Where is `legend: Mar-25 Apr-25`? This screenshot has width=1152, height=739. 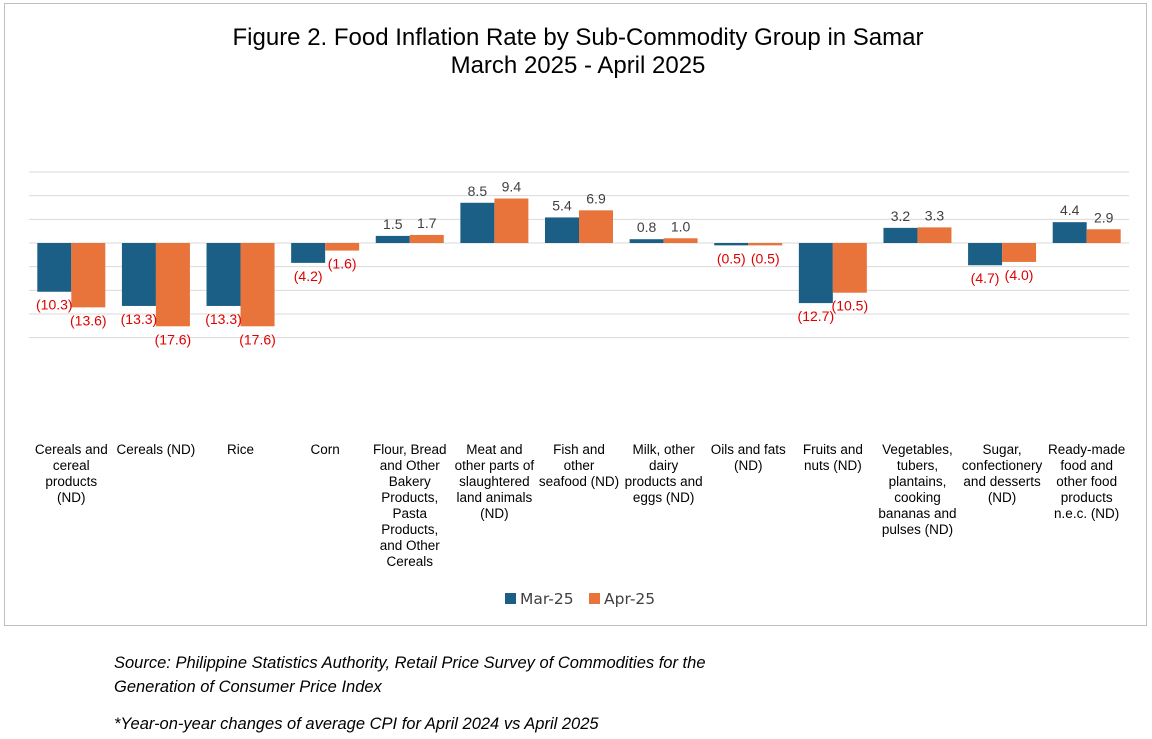 legend: Mar-25 Apr-25 is located at coordinates (580, 599).